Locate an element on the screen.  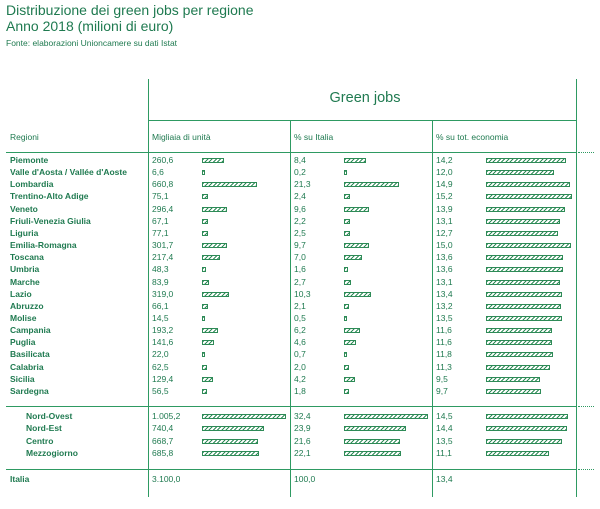
region-row-label: Liguria is located at coordinates (24, 233).